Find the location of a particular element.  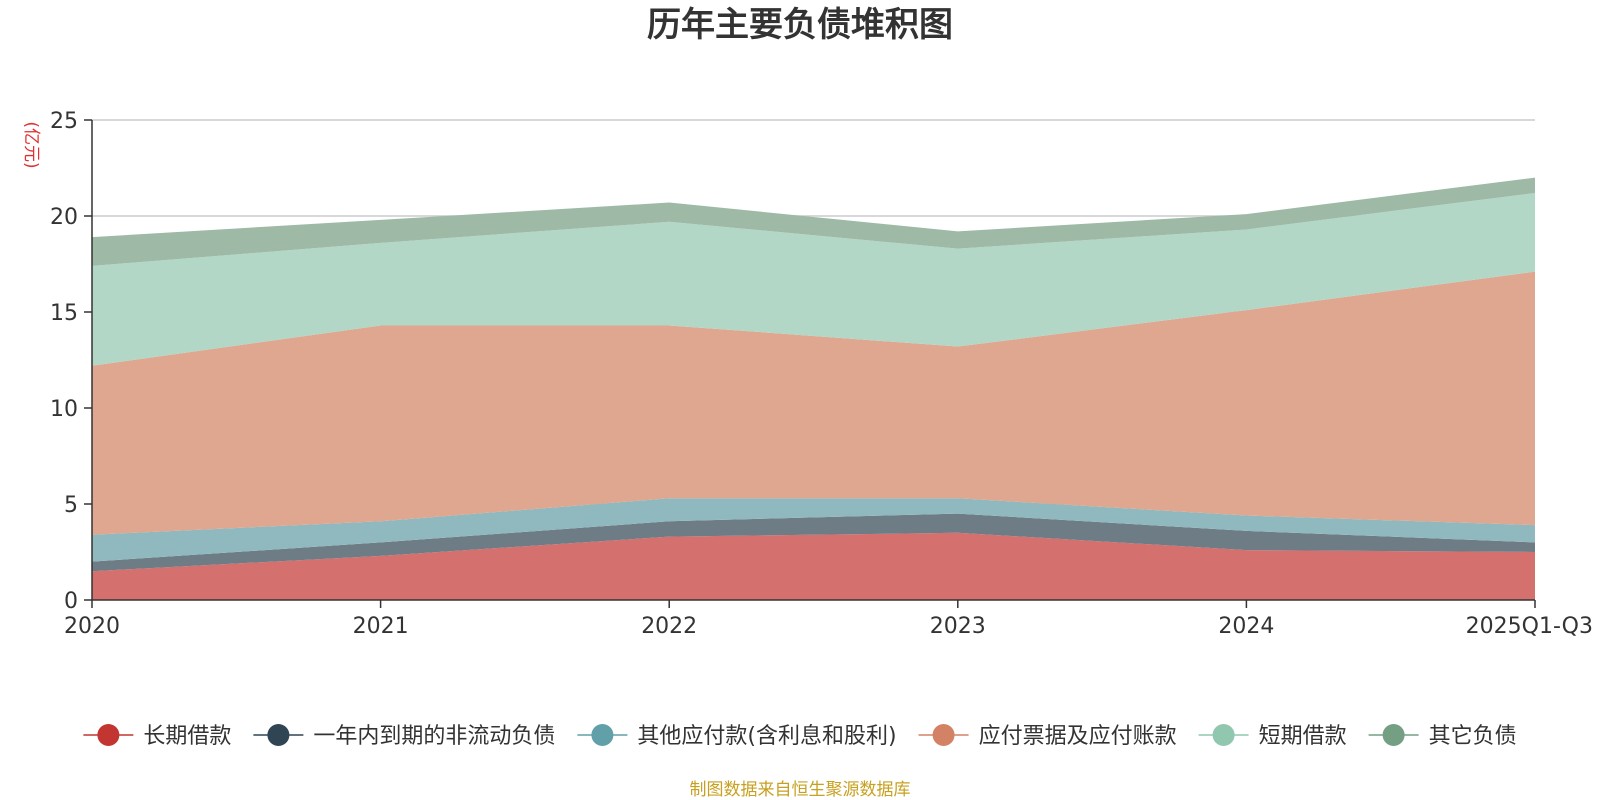

y-tick-label: 10 is located at coordinates (64, 409).